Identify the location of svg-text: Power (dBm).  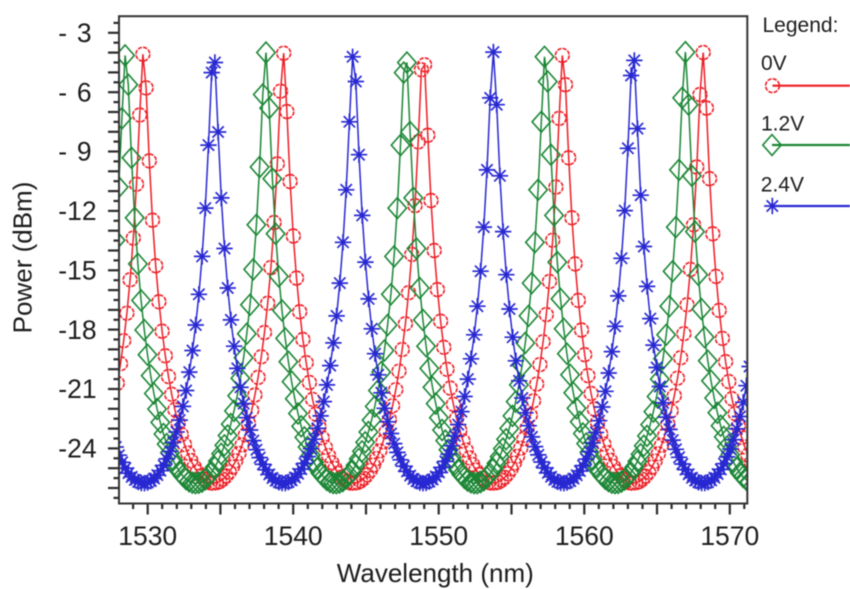
(23, 258).